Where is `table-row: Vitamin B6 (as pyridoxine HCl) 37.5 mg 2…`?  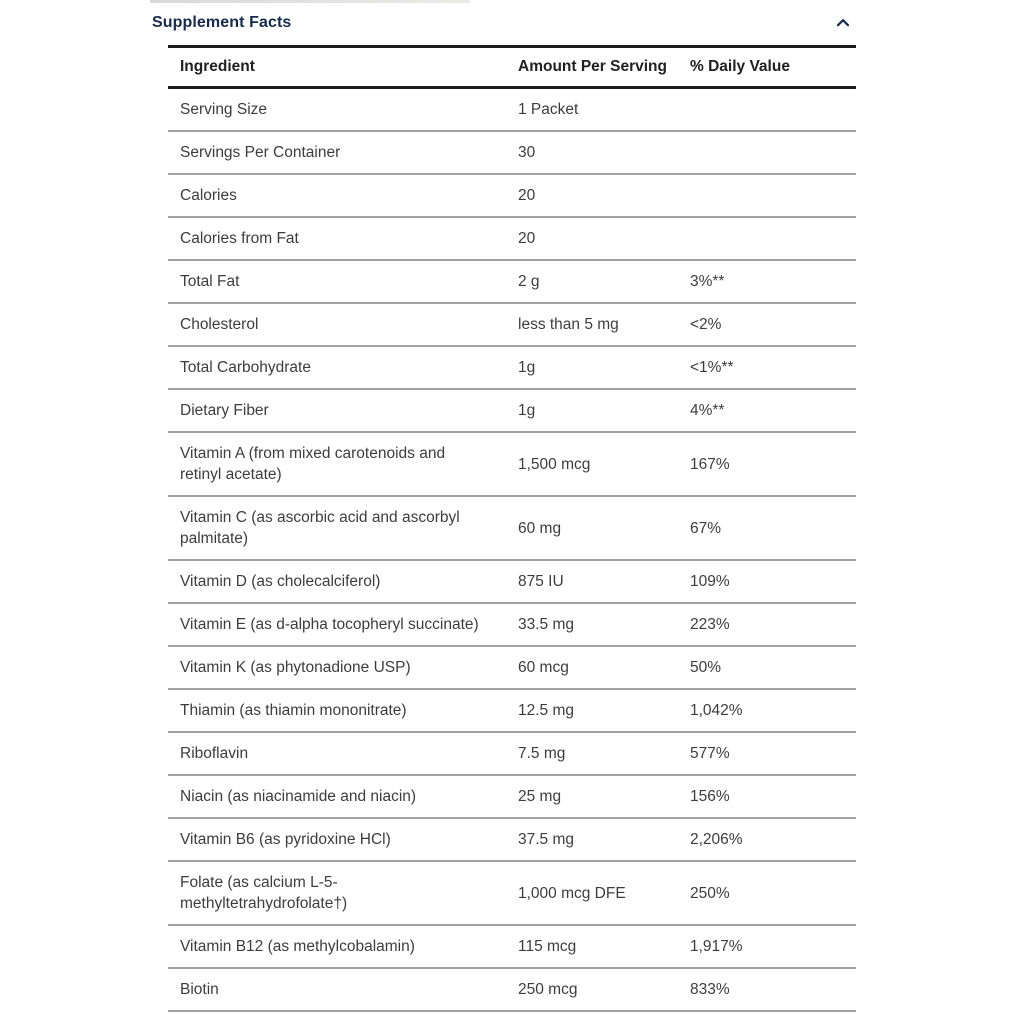 table-row: Vitamin B6 (as pyridoxine HCl) 37.5 mg 2… is located at coordinates (512, 840).